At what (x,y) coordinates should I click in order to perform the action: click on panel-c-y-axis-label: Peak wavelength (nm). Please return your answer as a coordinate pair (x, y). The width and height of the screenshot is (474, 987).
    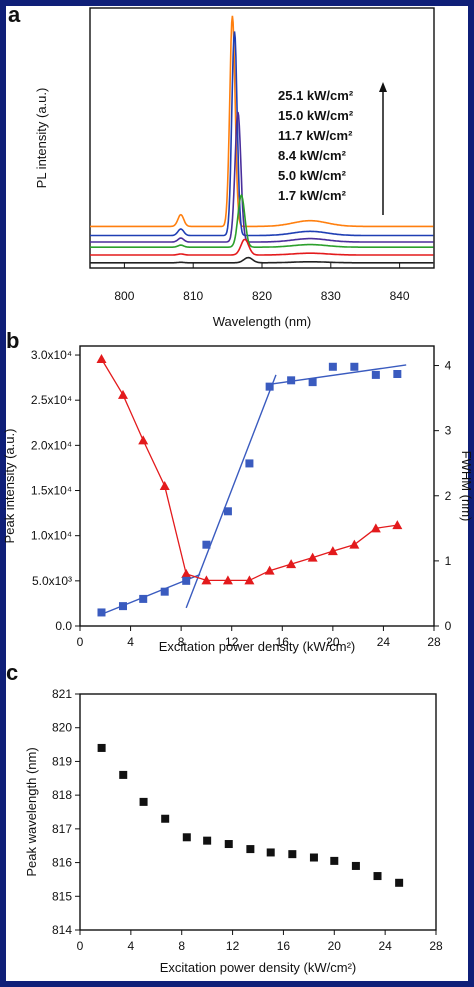
    Looking at the image, I should click on (31, 811).